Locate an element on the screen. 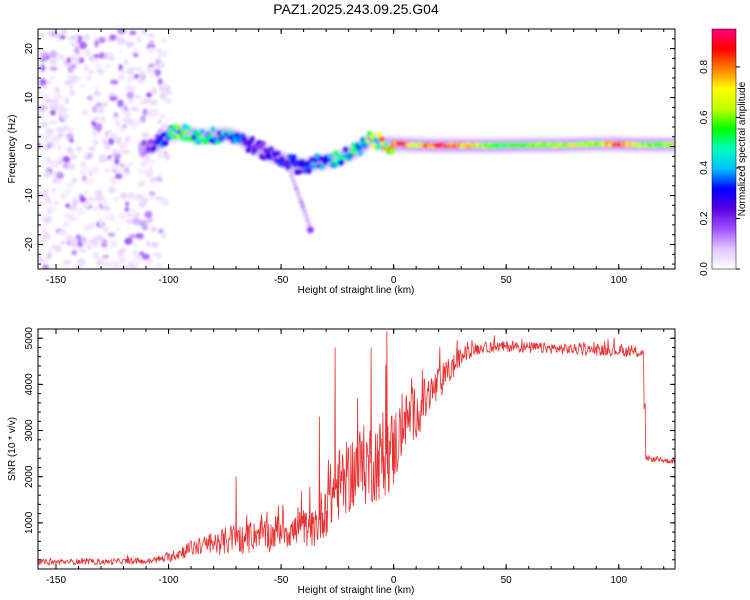  snr-x-tick-label: -100 is located at coordinates (169, 580).